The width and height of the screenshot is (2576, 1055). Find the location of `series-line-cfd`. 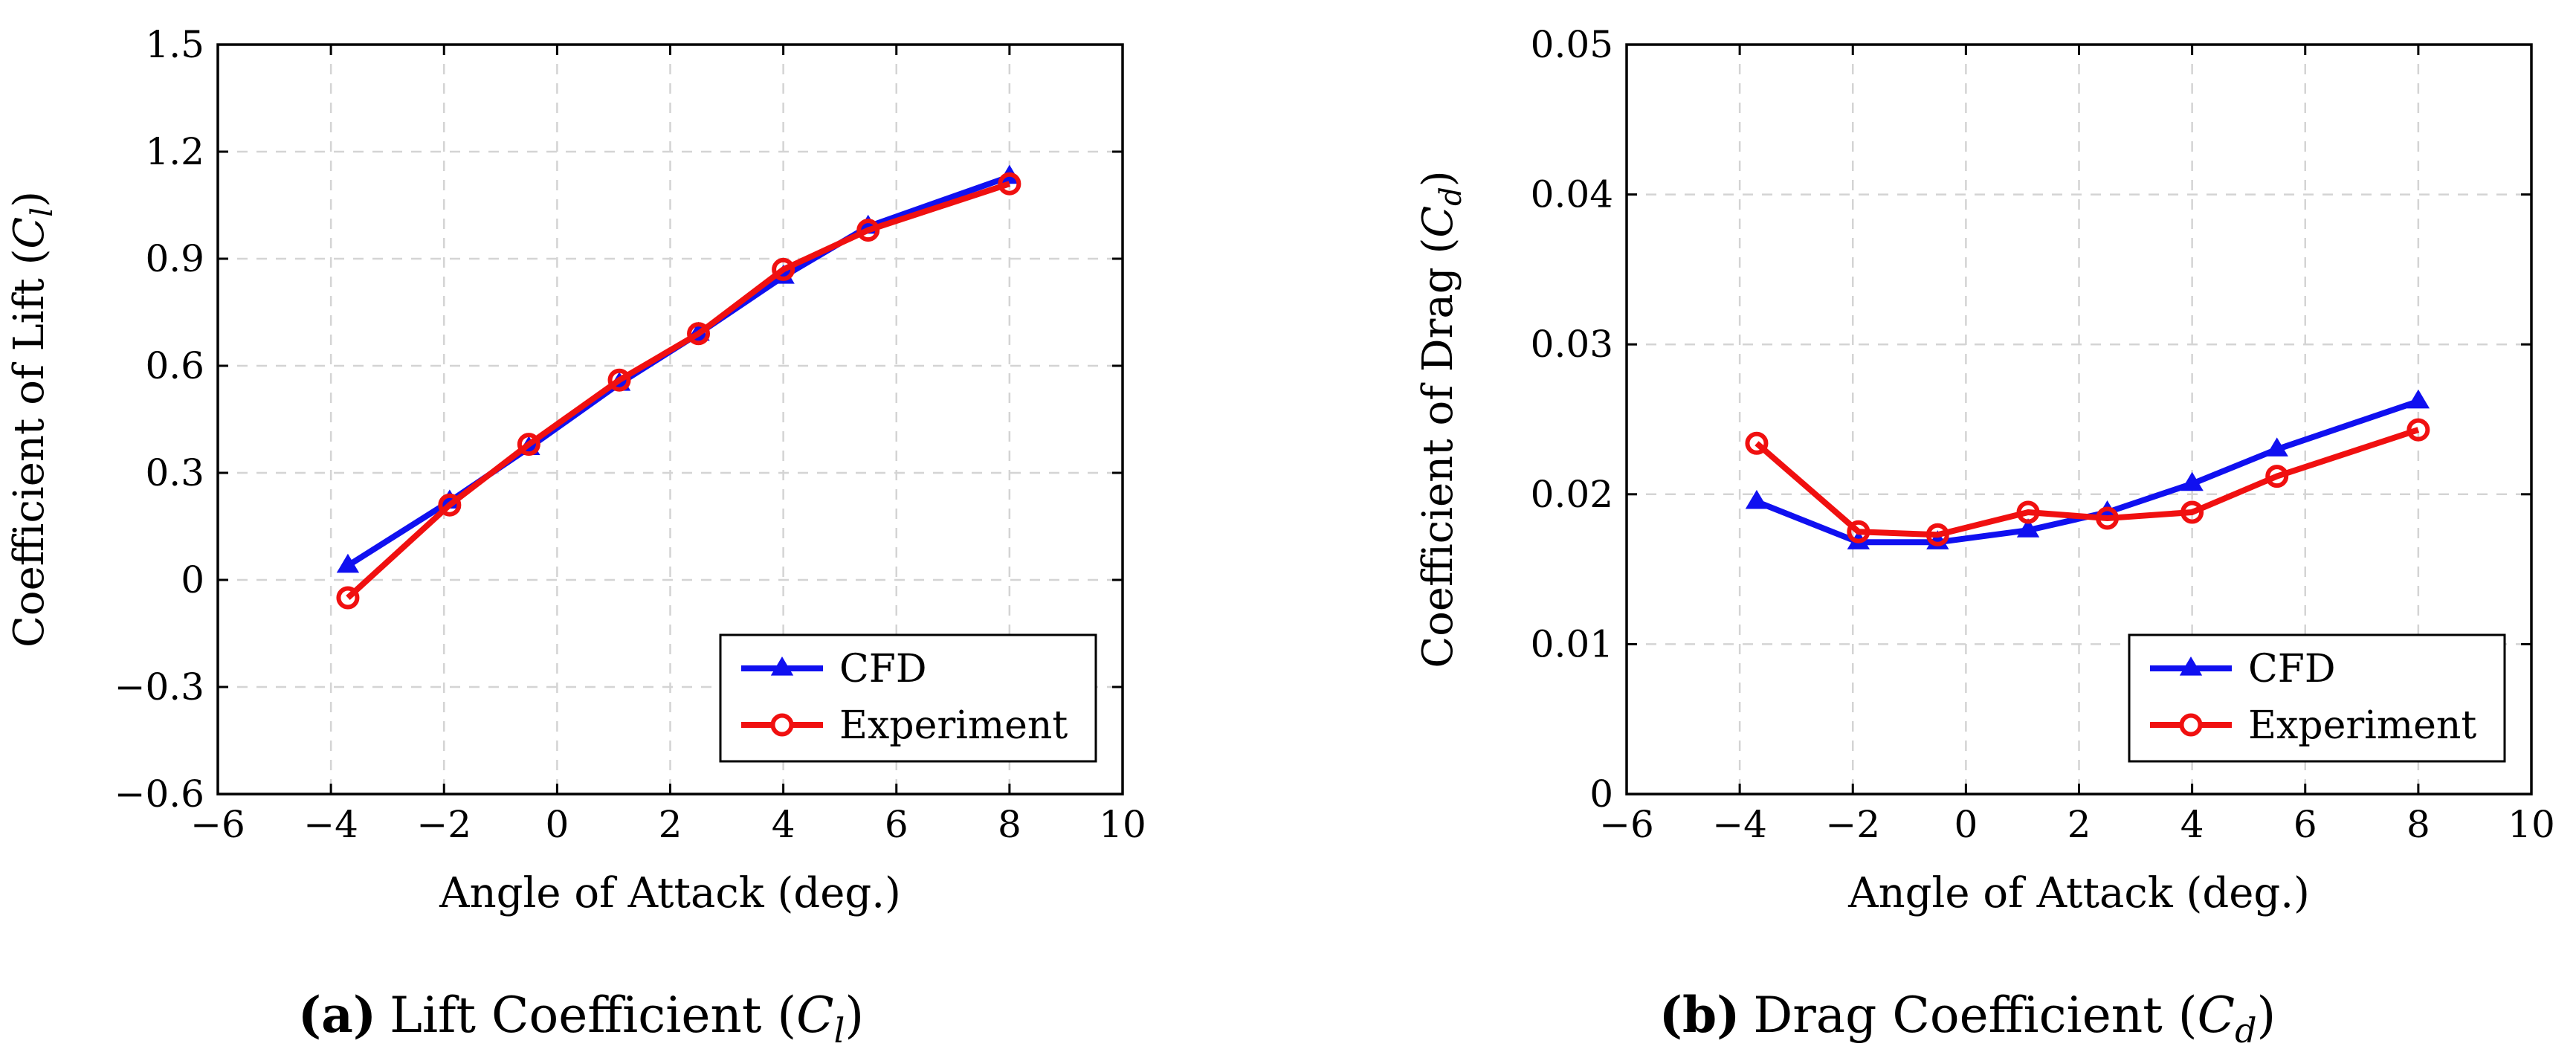

series-line-cfd is located at coordinates (2087, 472).